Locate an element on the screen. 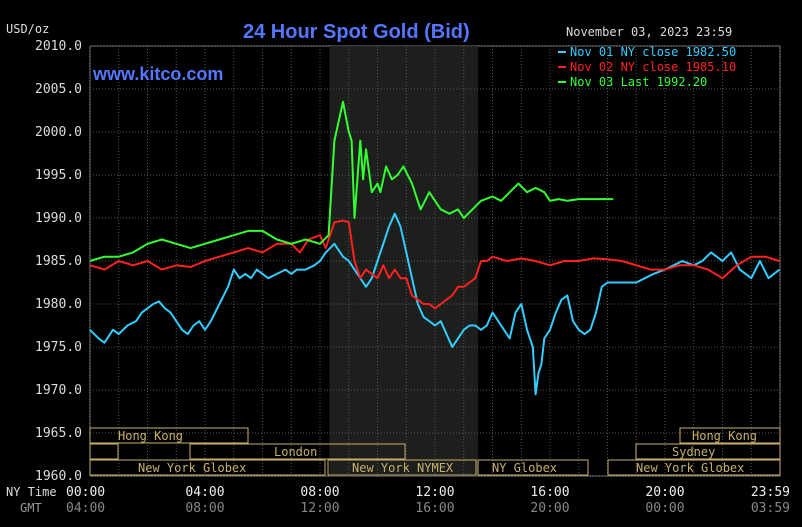  y-tick-label: 1990.0 is located at coordinates (58, 218).